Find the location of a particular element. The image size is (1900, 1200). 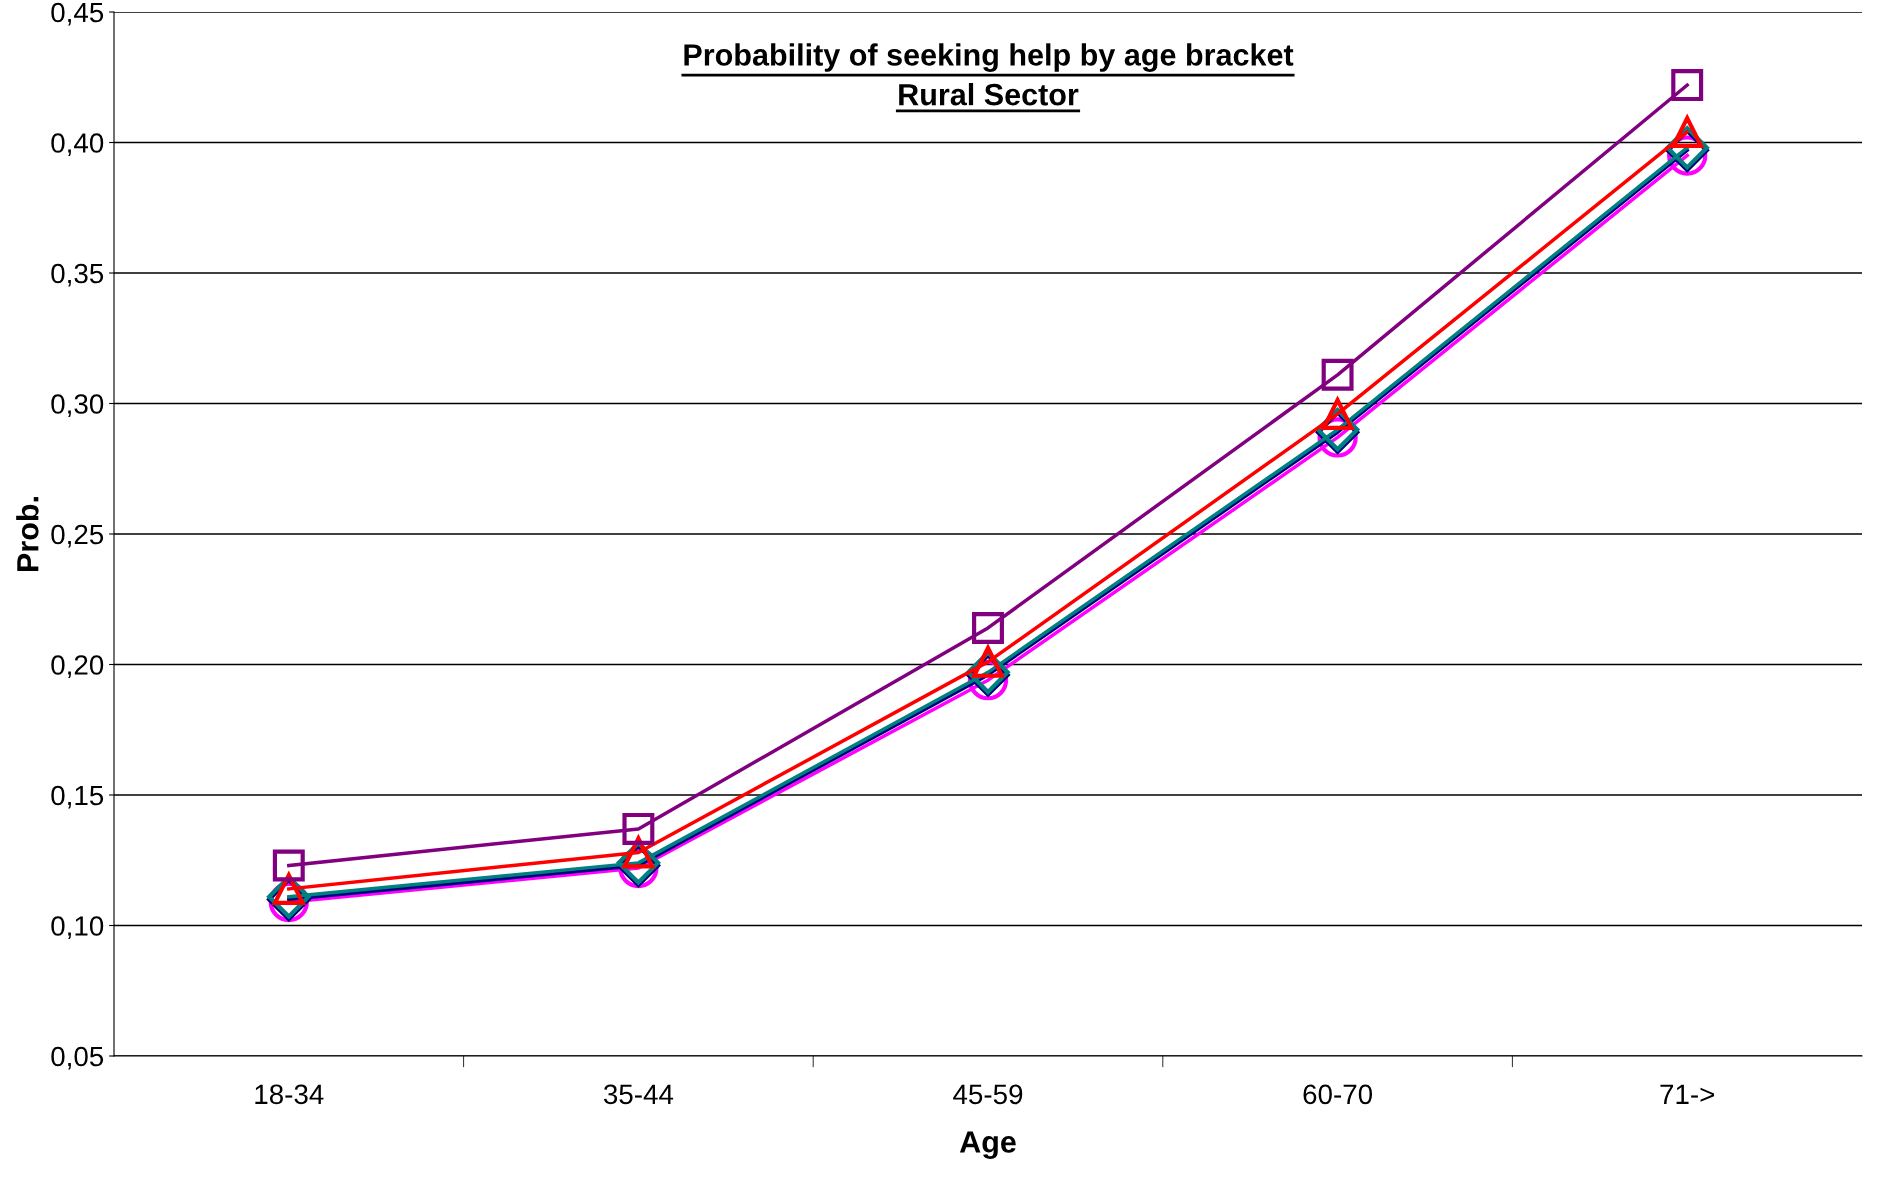

y-tick-label: 0,25 is located at coordinates (77, 536).